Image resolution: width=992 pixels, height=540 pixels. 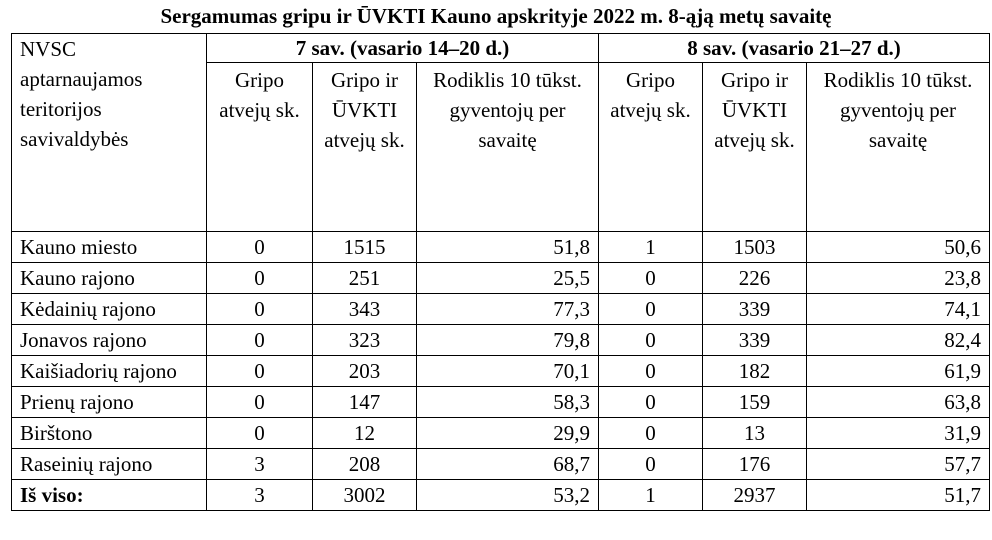 I want to click on total-w8-total: 2937, so click(x=754, y=495).